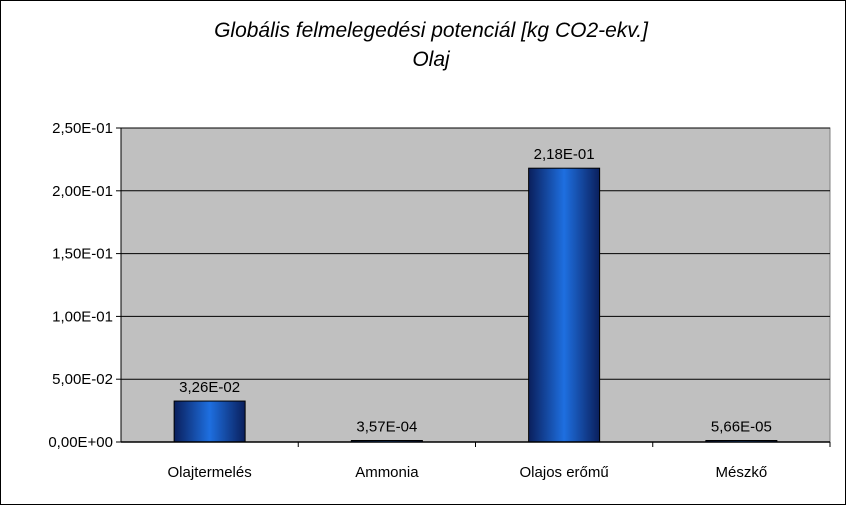 Image resolution: width=846 pixels, height=506 pixels. What do you see at coordinates (742, 472) in the screenshot?
I see `x-tick-label: Mészkő` at bounding box center [742, 472].